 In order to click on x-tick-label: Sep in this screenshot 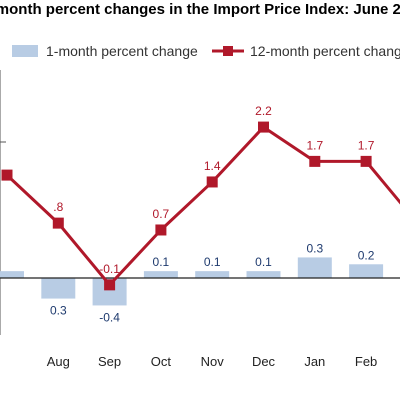, I will do `click(109, 361)`.